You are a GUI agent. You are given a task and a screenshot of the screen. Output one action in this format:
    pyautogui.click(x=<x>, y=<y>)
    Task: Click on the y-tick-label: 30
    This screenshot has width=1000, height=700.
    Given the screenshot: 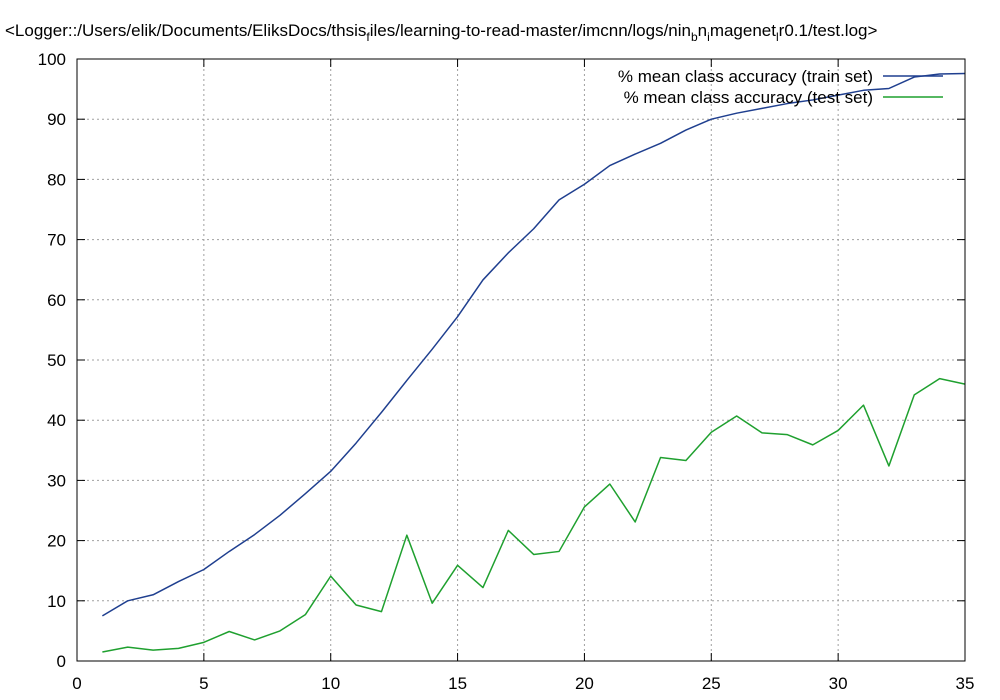 What is the action you would take?
    pyautogui.click(x=56, y=480)
    